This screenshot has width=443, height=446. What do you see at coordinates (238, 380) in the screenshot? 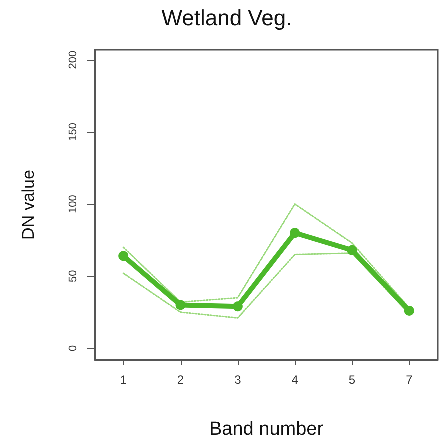
I see `x-tick-label: 3` at bounding box center [238, 380].